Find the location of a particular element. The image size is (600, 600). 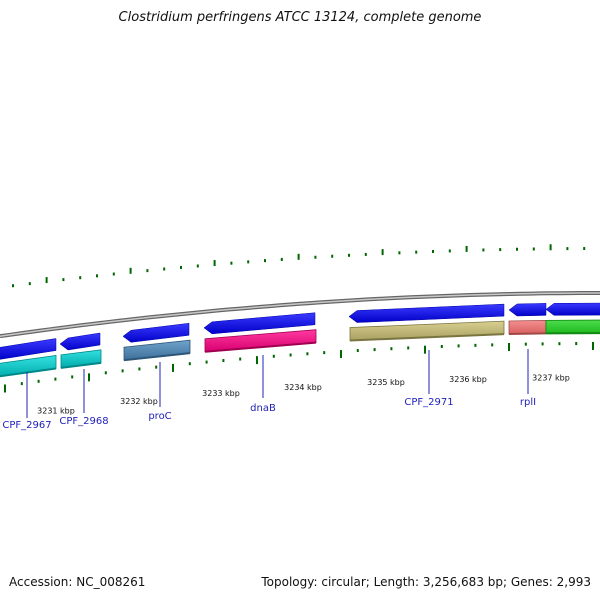

feature-cpf2971-edge is located at coordinates (427, 337).